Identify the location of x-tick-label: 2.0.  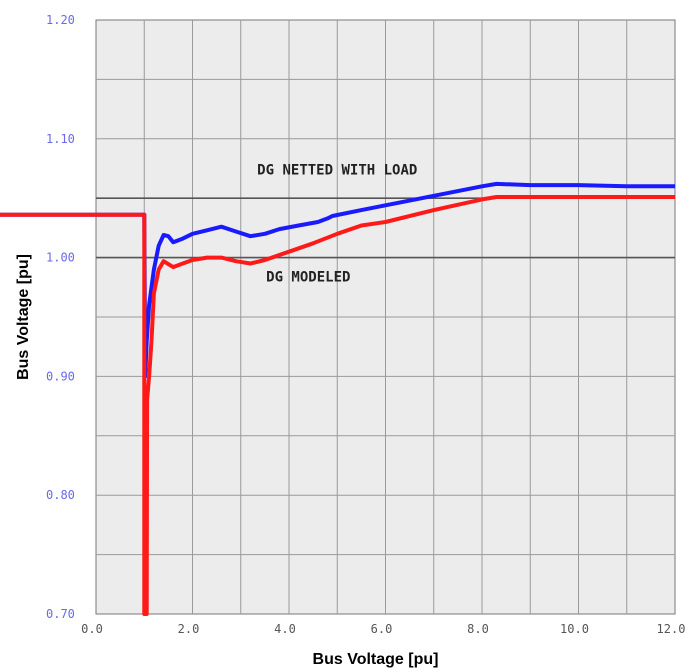
(189, 629).